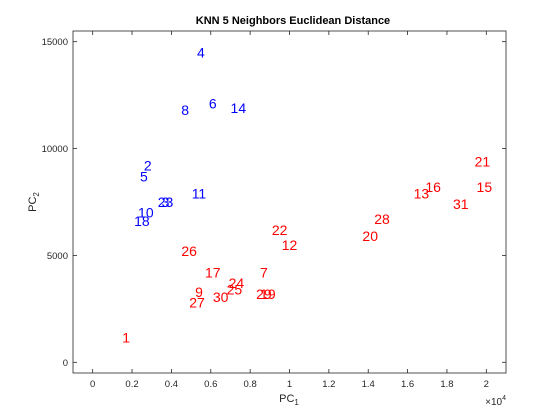 This screenshot has height=420, width=560. What do you see at coordinates (213, 104) in the screenshot?
I see `point-label-6: 6` at bounding box center [213, 104].